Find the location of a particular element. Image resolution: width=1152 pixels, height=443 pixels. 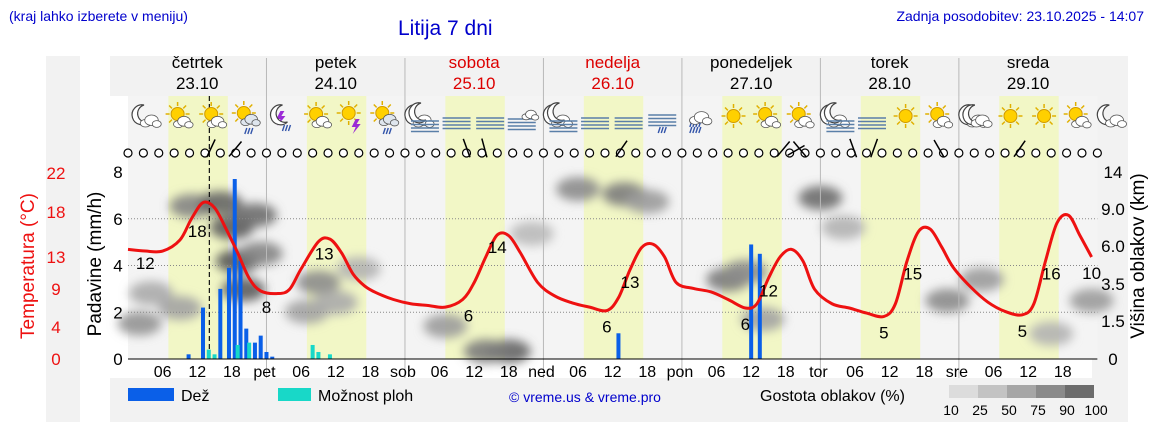

temperature-tick-label: 0 is located at coordinates (55, 359).